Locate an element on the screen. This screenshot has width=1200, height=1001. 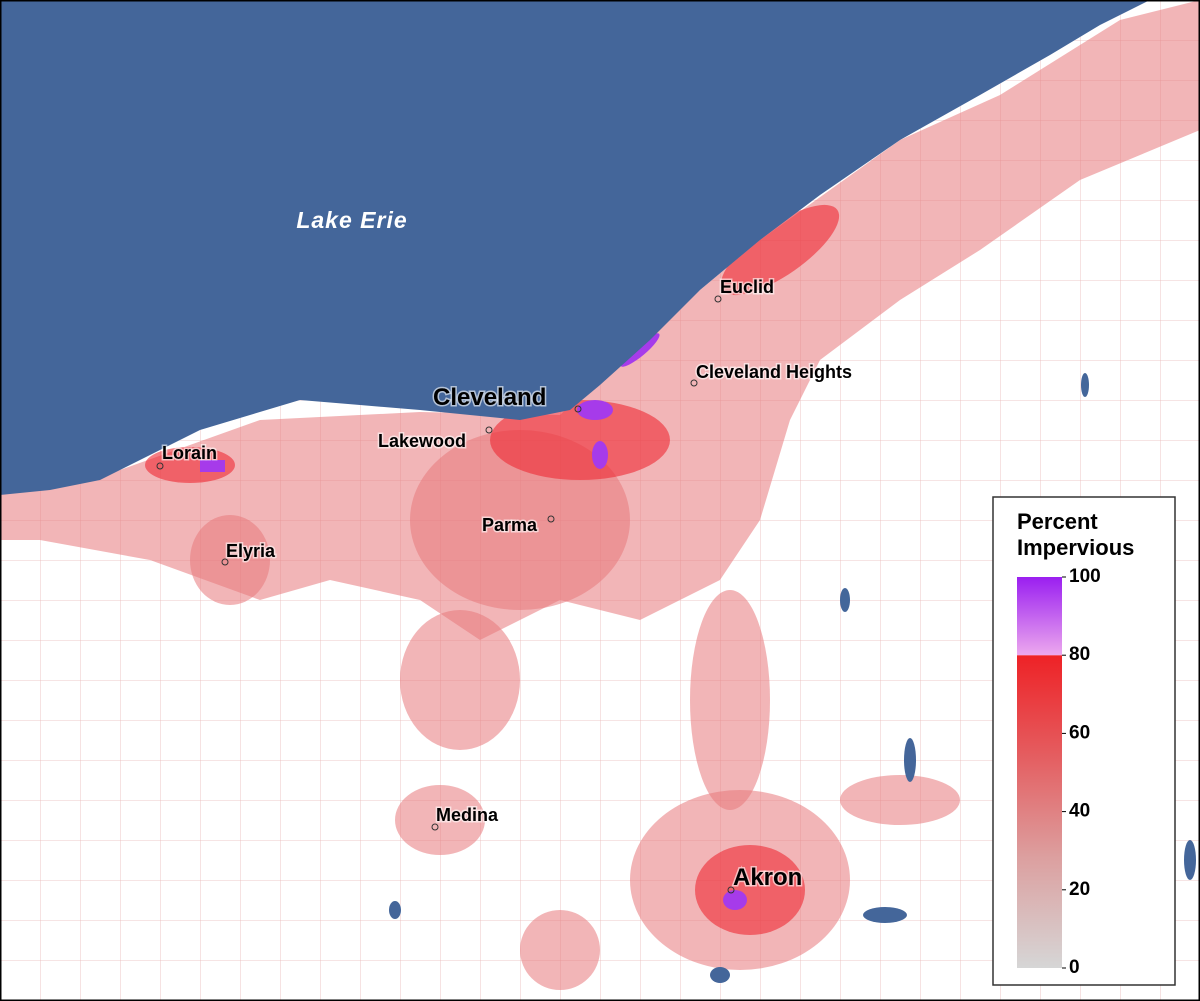
legend-tick-label: 100 is located at coordinates (1085, 576).